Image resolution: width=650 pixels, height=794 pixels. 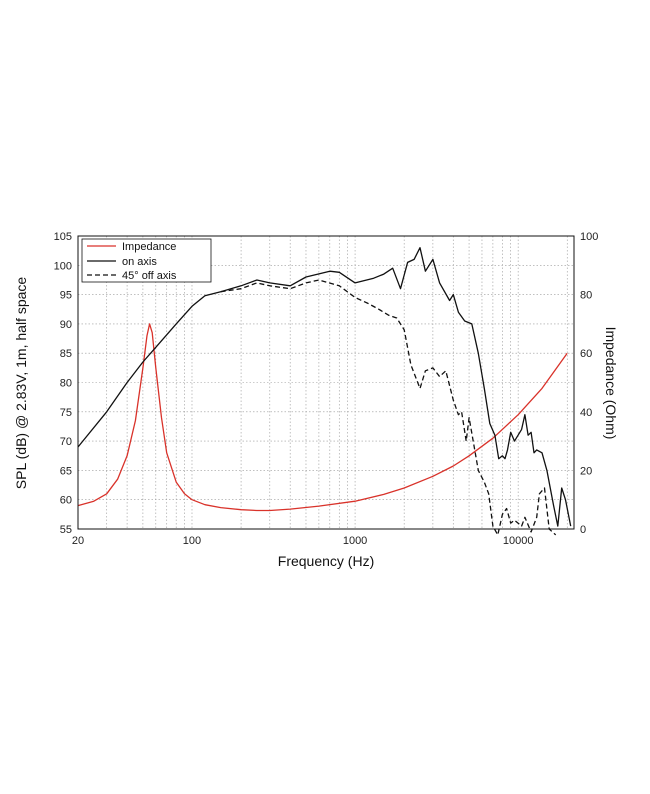 What do you see at coordinates (66, 325) in the screenshot?
I see `y-tick-label: 90` at bounding box center [66, 325].